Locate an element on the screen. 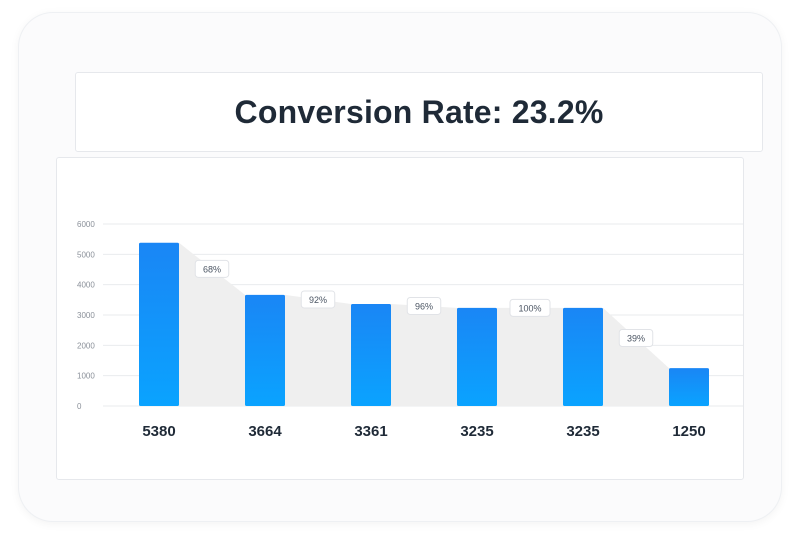 This screenshot has height=542, width=800. conversion-rate-label: 96% is located at coordinates (424, 306).